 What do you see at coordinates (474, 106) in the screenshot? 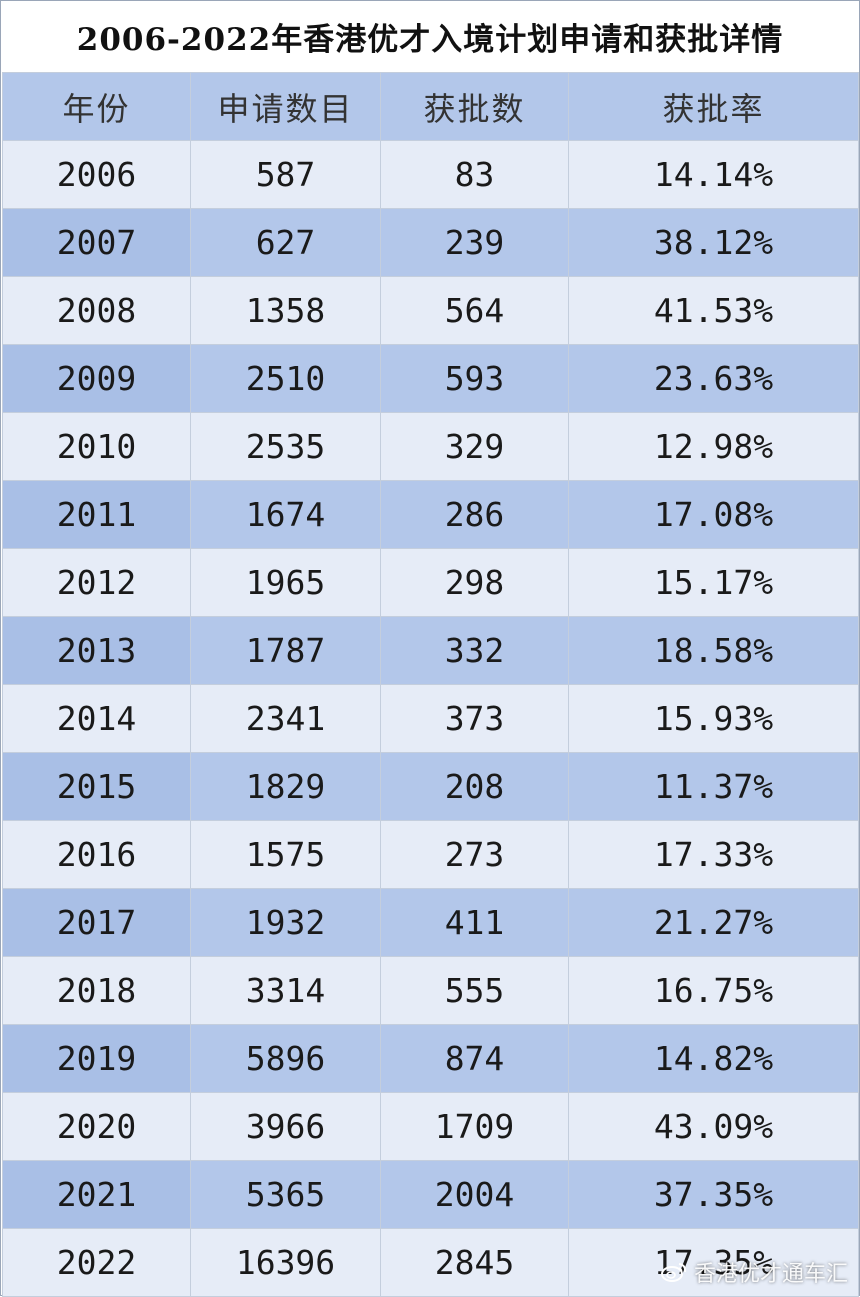
I see `header-approved: 获批数` at bounding box center [474, 106].